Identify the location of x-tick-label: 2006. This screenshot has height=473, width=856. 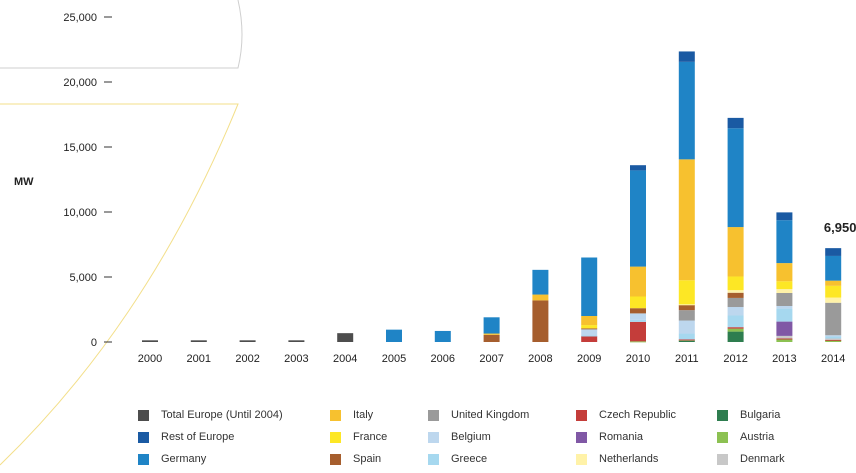
(443, 359).